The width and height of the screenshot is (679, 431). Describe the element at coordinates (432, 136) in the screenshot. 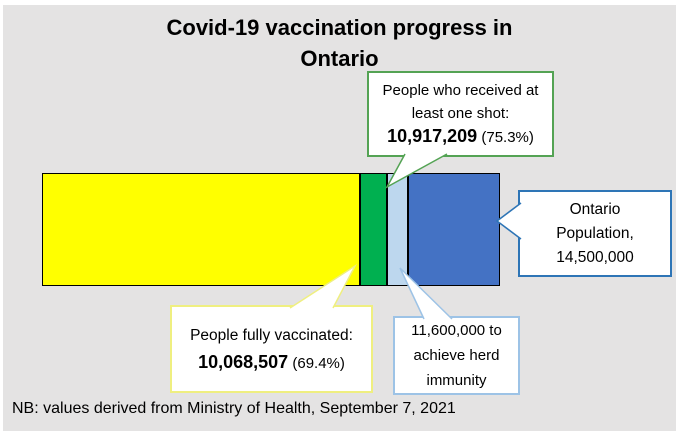

I see `one-shot-value: 10,917,209` at that location.